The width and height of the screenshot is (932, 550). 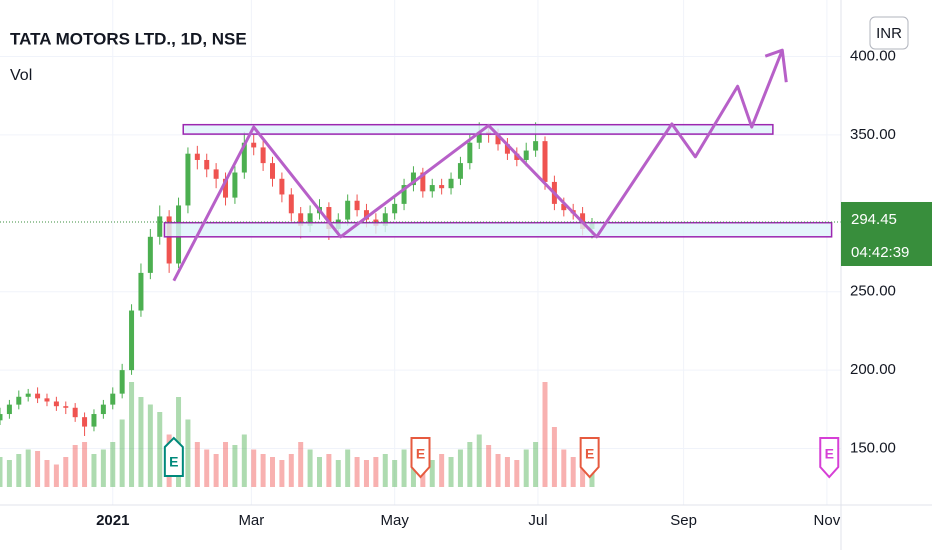 I want to click on currency: INR, so click(x=889, y=33).